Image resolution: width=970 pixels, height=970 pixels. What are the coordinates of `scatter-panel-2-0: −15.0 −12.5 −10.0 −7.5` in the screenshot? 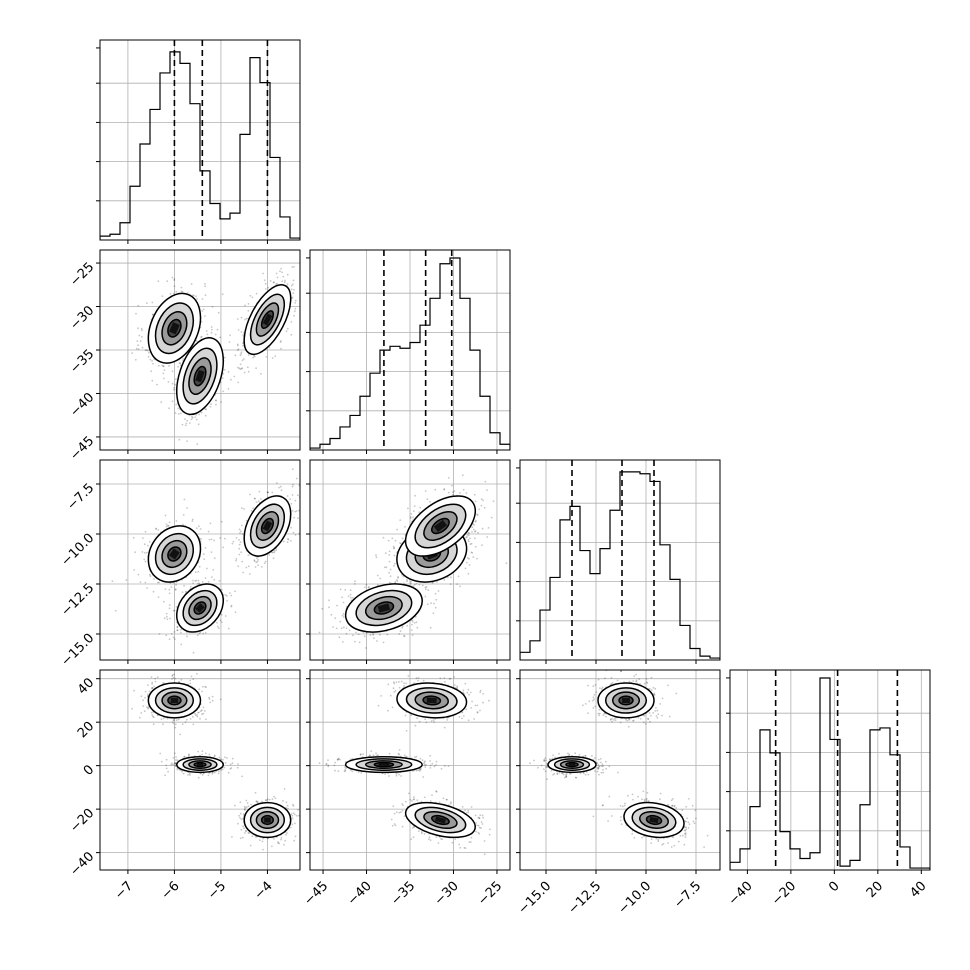 It's located at (180, 564).